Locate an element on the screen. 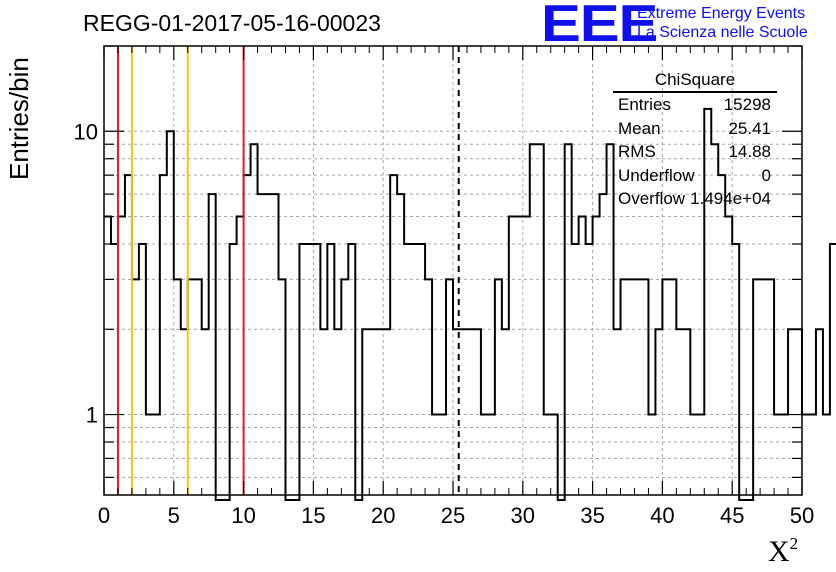 The height and width of the screenshot is (572, 836). stats-row-underflow: Underflow 0 is located at coordinates (695, 176).